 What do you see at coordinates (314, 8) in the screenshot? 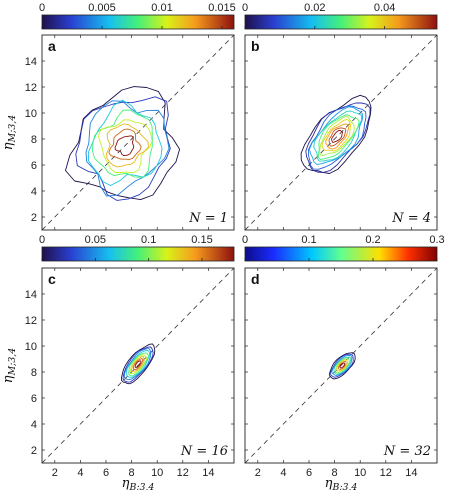
I see `colorbar-tick-label: 0.02` at bounding box center [314, 8].